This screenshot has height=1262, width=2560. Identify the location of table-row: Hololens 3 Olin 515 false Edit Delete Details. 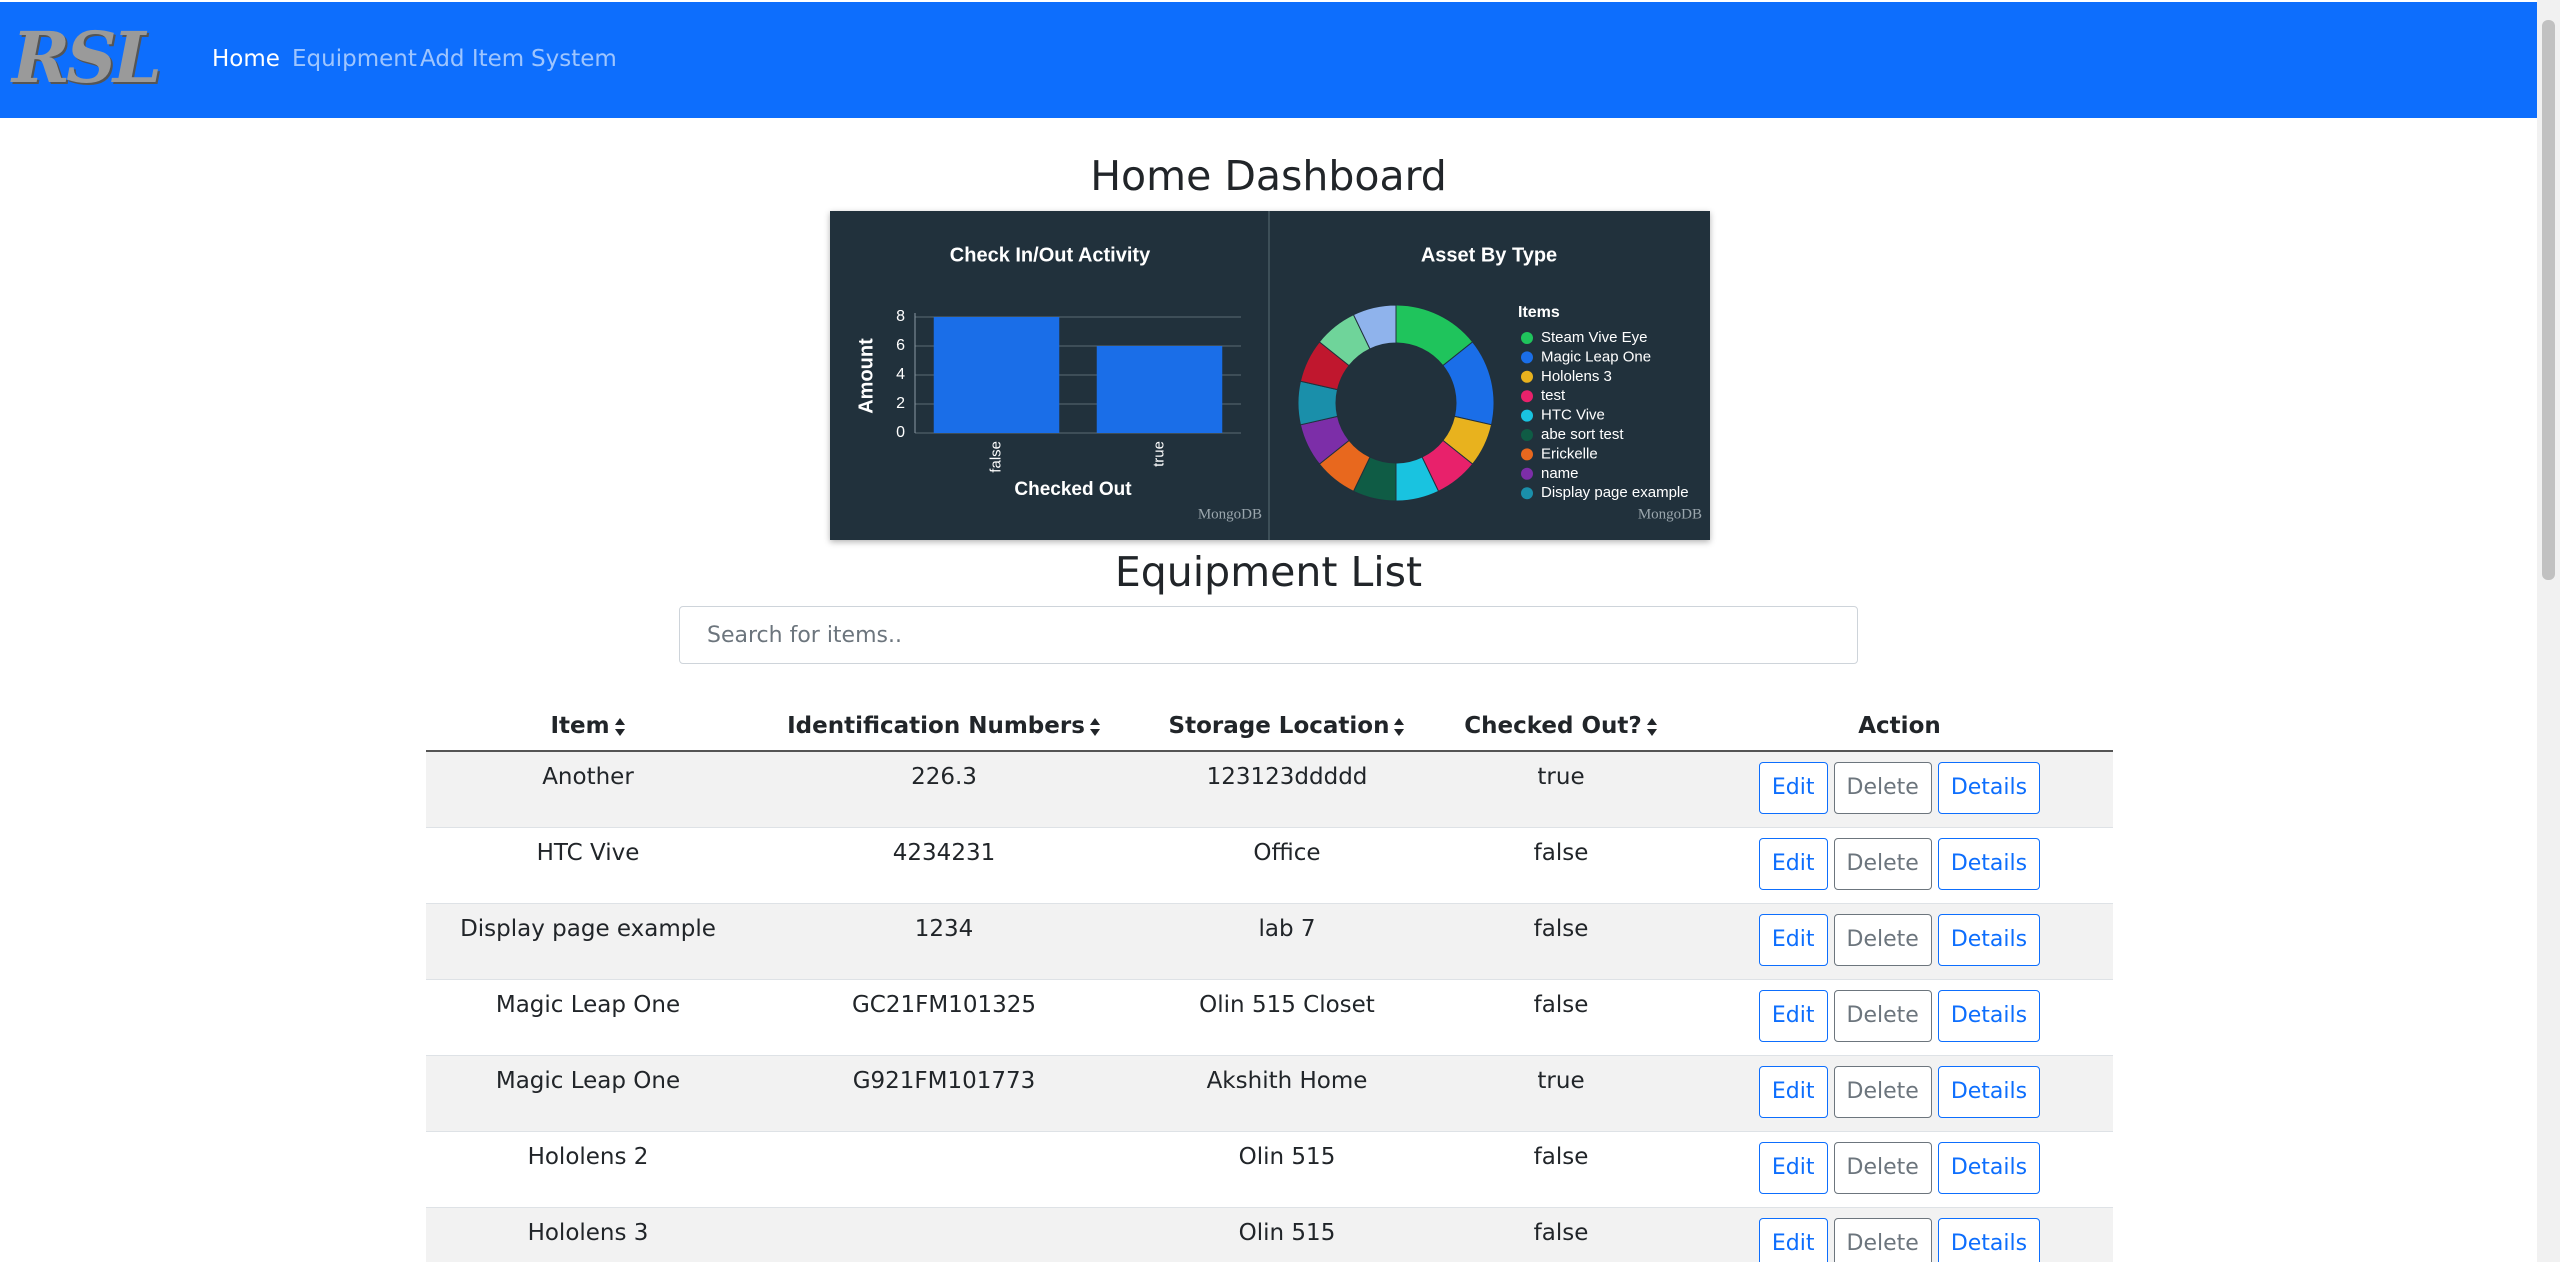
(1269, 1234).